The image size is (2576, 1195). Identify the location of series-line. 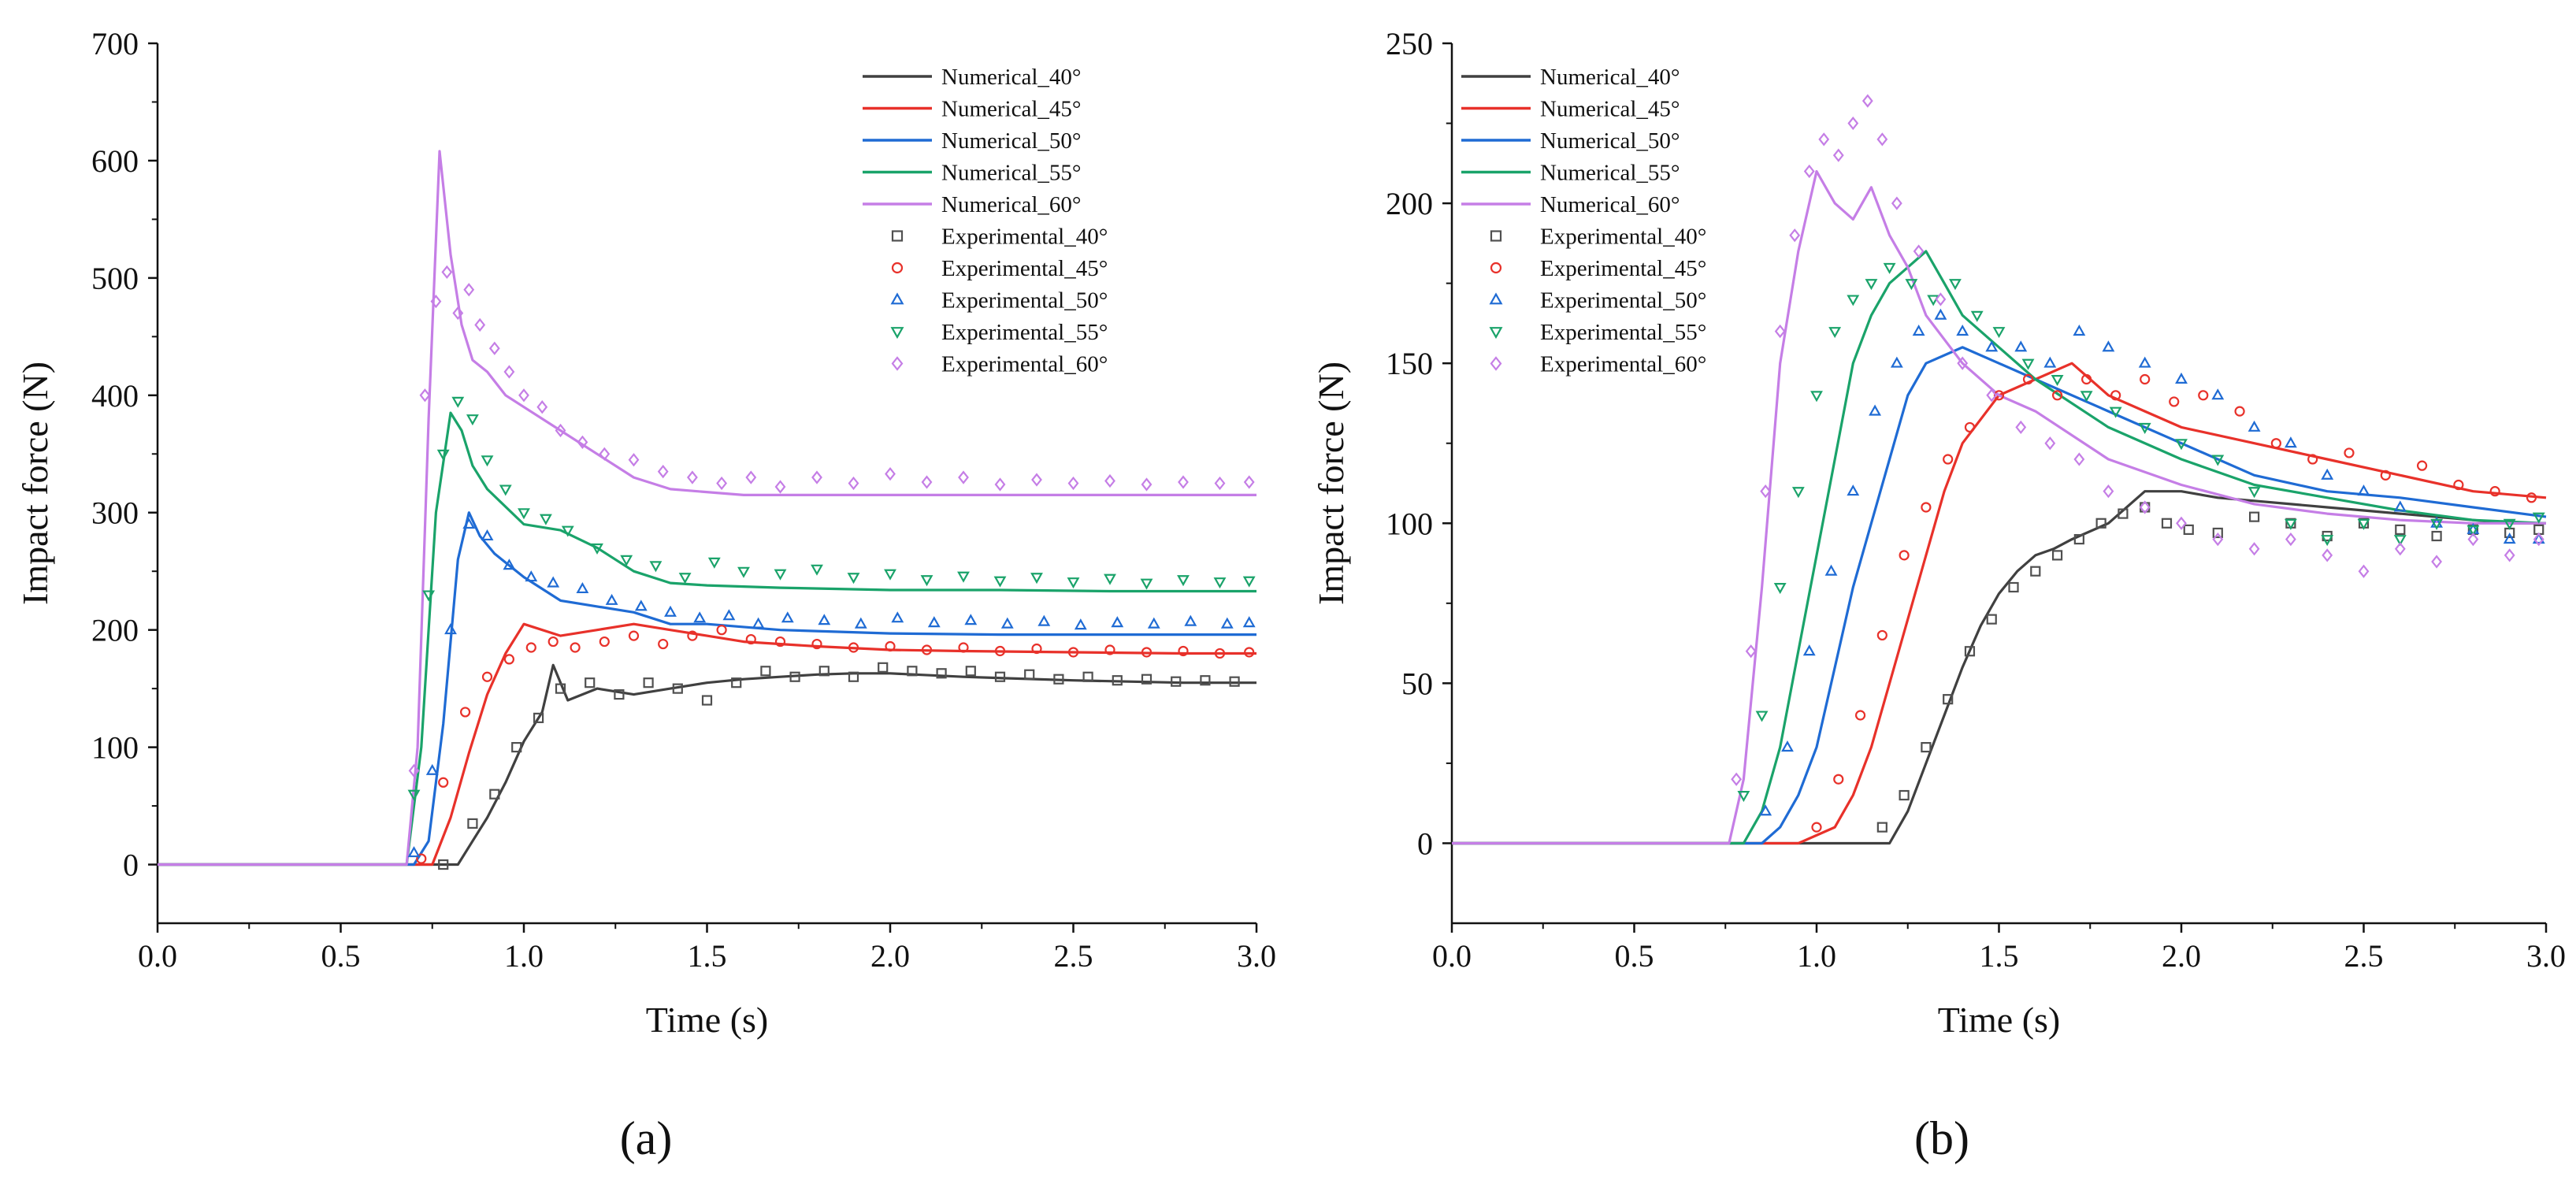
(707, 744).